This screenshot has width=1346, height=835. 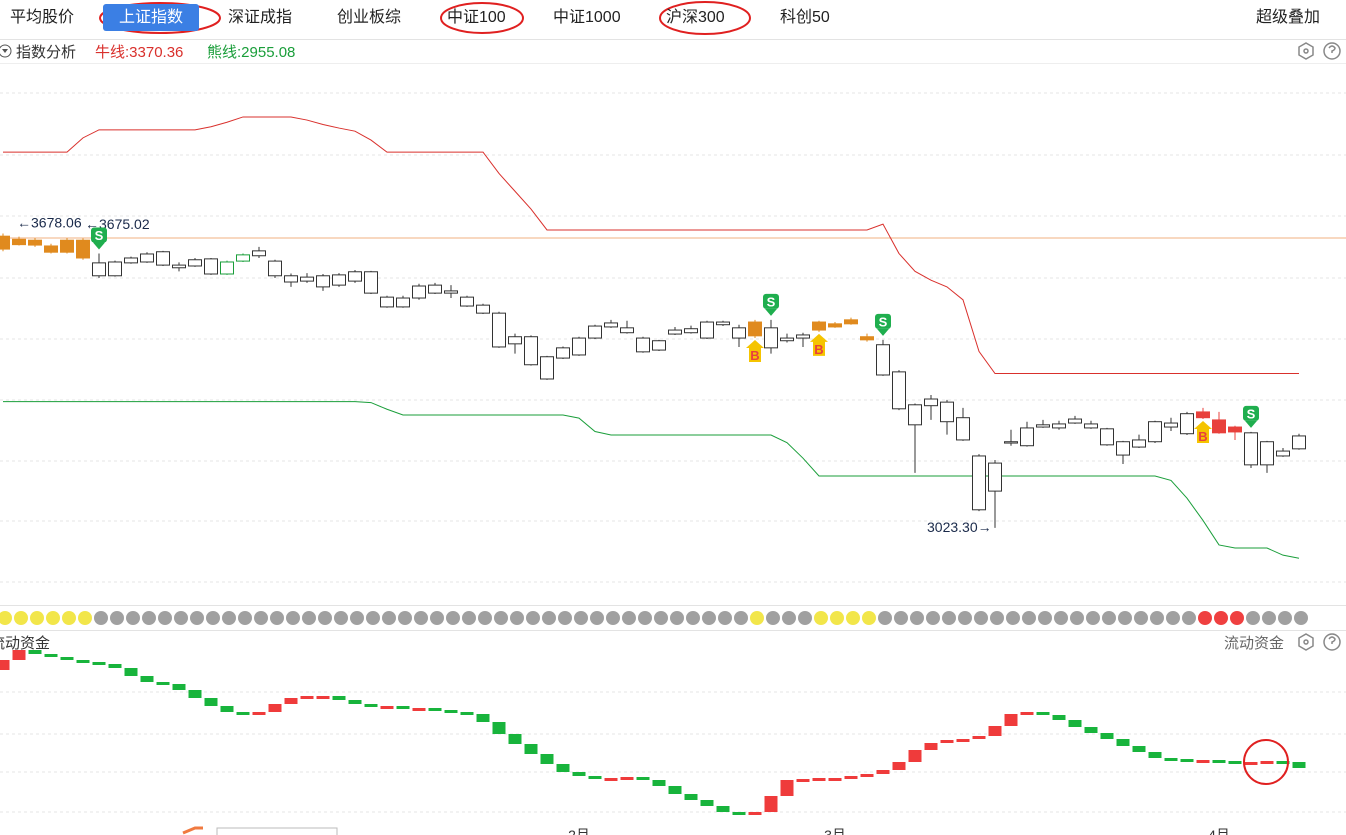 What do you see at coordinates (587, 17) in the screenshot?
I see `tab: 中证1000` at bounding box center [587, 17].